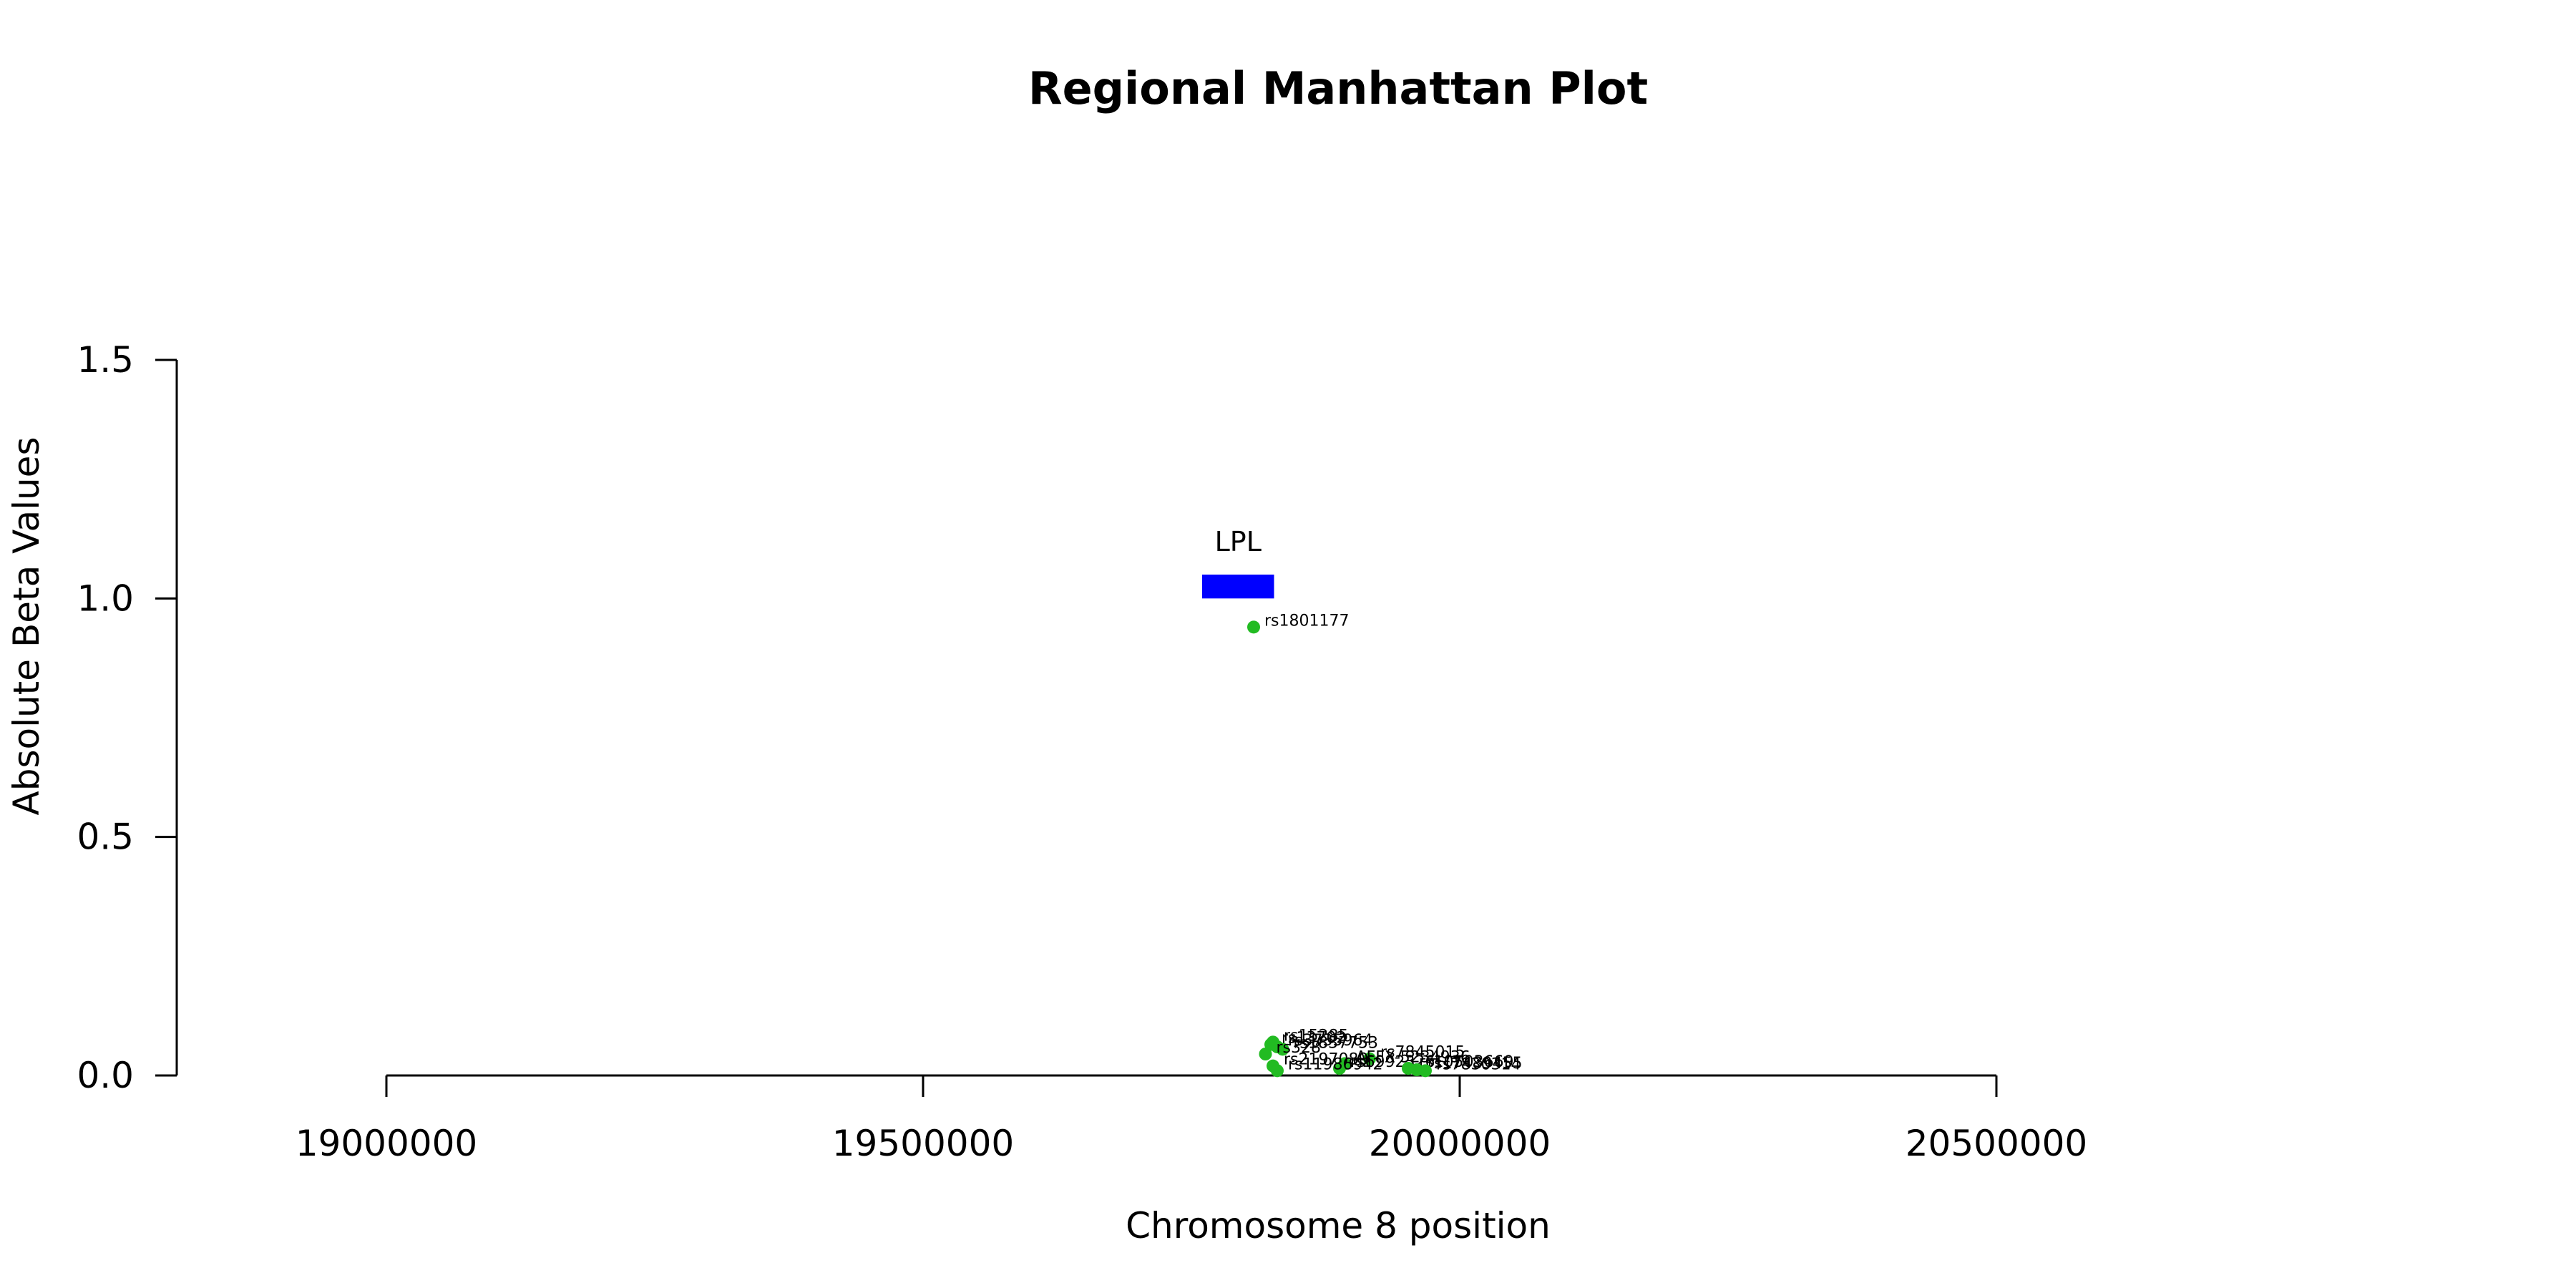 The width and height of the screenshot is (2576, 1288). I want to click on x-tick-label: 20500000, so click(1997, 1143).